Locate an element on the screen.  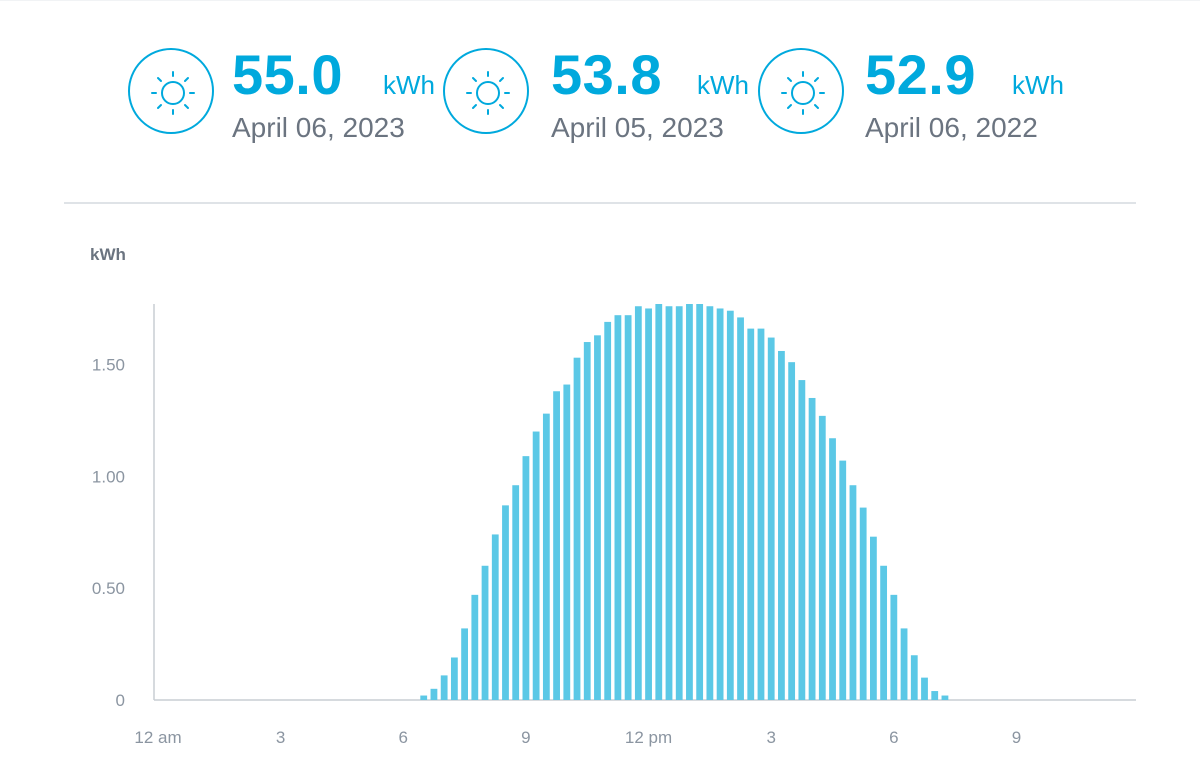
x-axis: 12 am 3 6 9 12 pm 3 6 9 is located at coordinates (635, 723).